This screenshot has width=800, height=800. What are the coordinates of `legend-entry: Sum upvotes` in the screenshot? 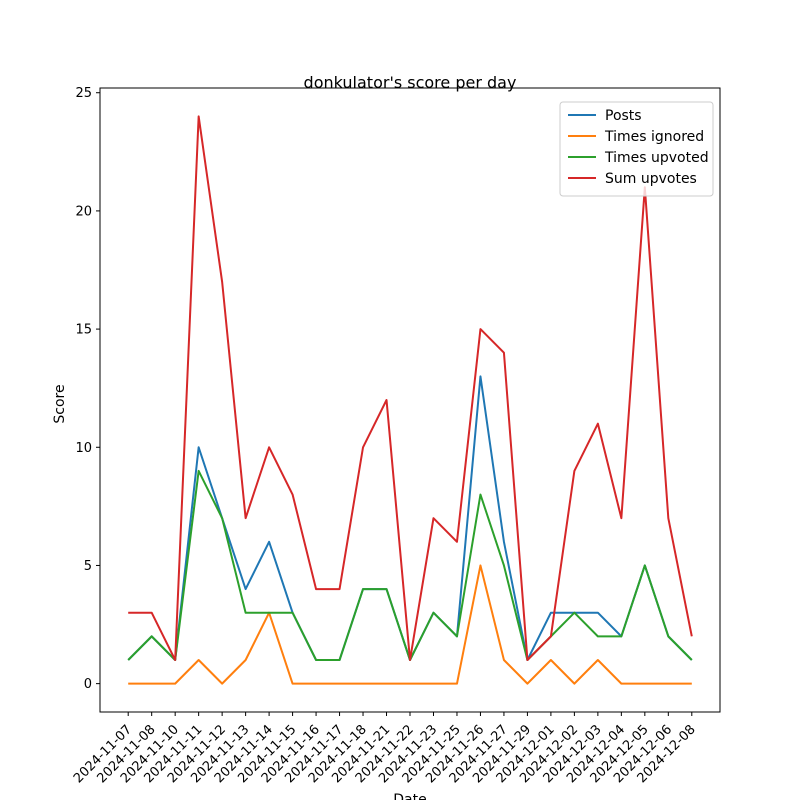 It's located at (651, 179).